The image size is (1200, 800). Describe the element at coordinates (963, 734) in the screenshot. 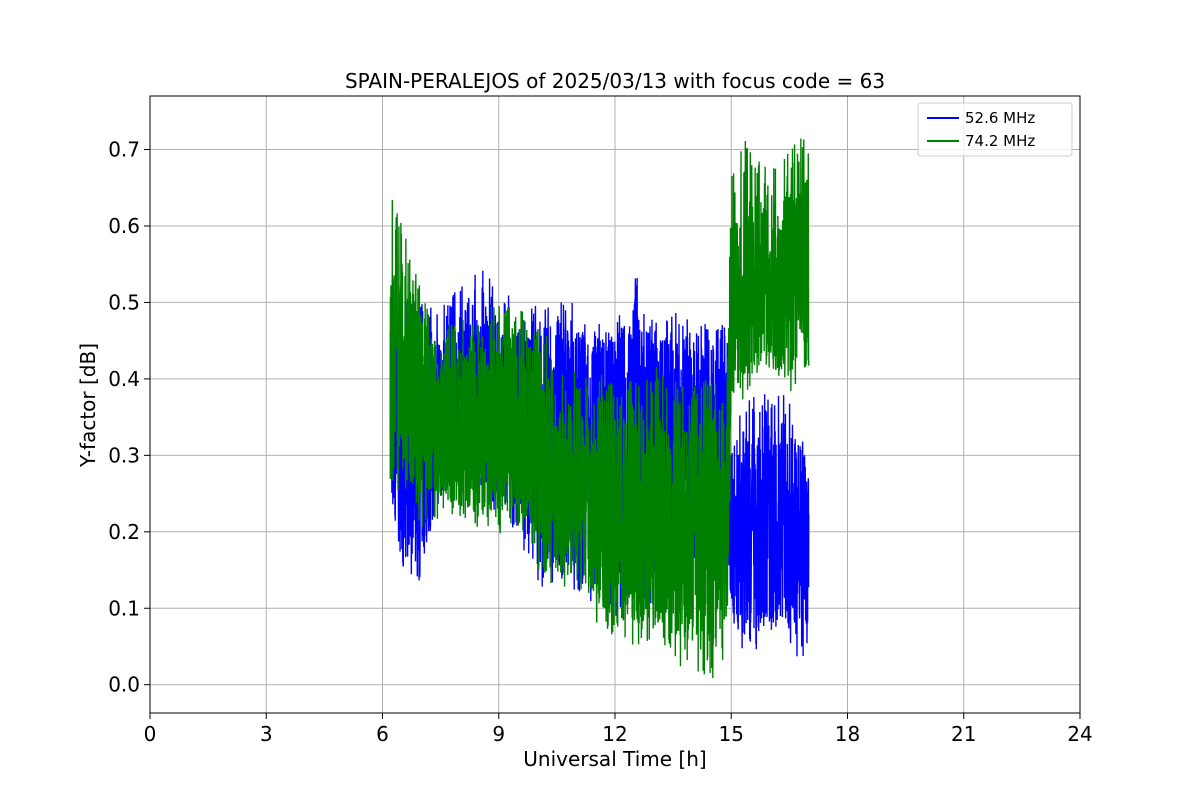

I see `x-tick-label-7: 21` at that location.